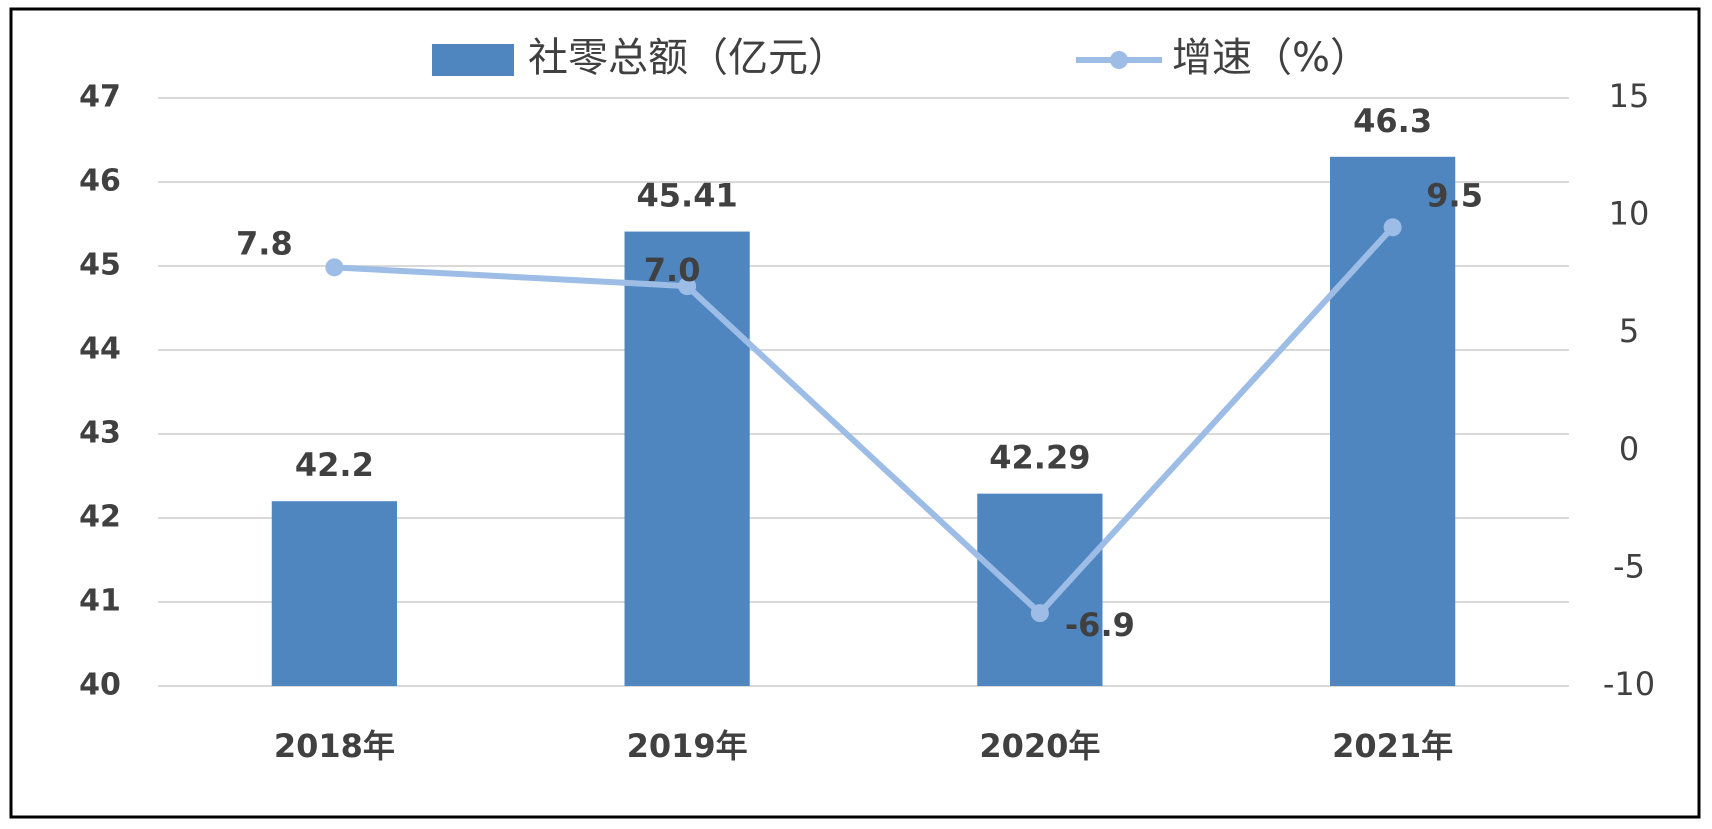 The image size is (1712, 829). Describe the element at coordinates (1039, 458) in the screenshot. I see `bar-value-label: 42.29` at that location.